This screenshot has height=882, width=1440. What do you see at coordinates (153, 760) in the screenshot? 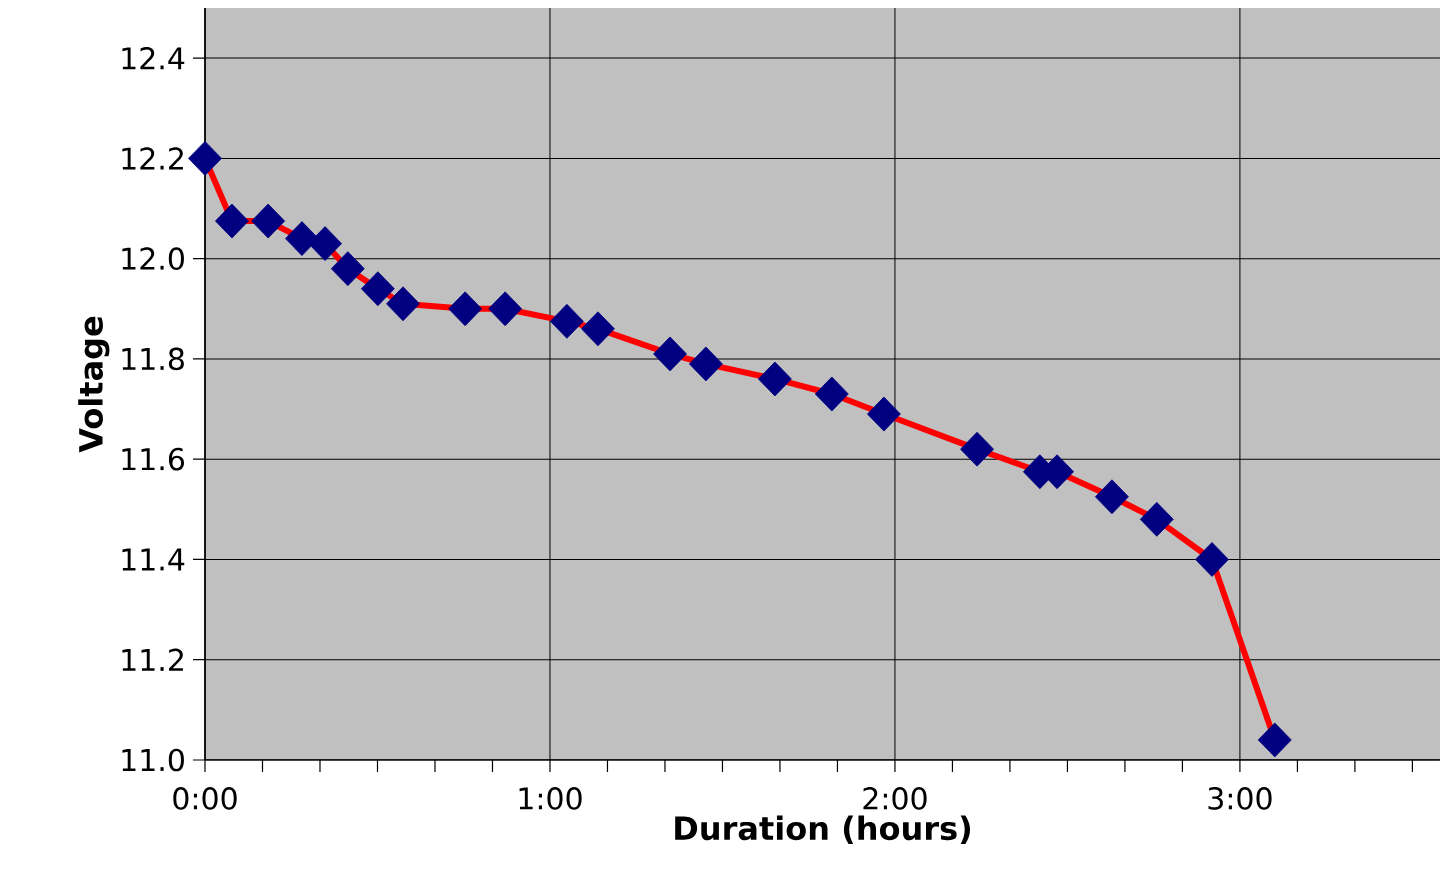
I see `y-tick-label: 11.0` at bounding box center [153, 760].